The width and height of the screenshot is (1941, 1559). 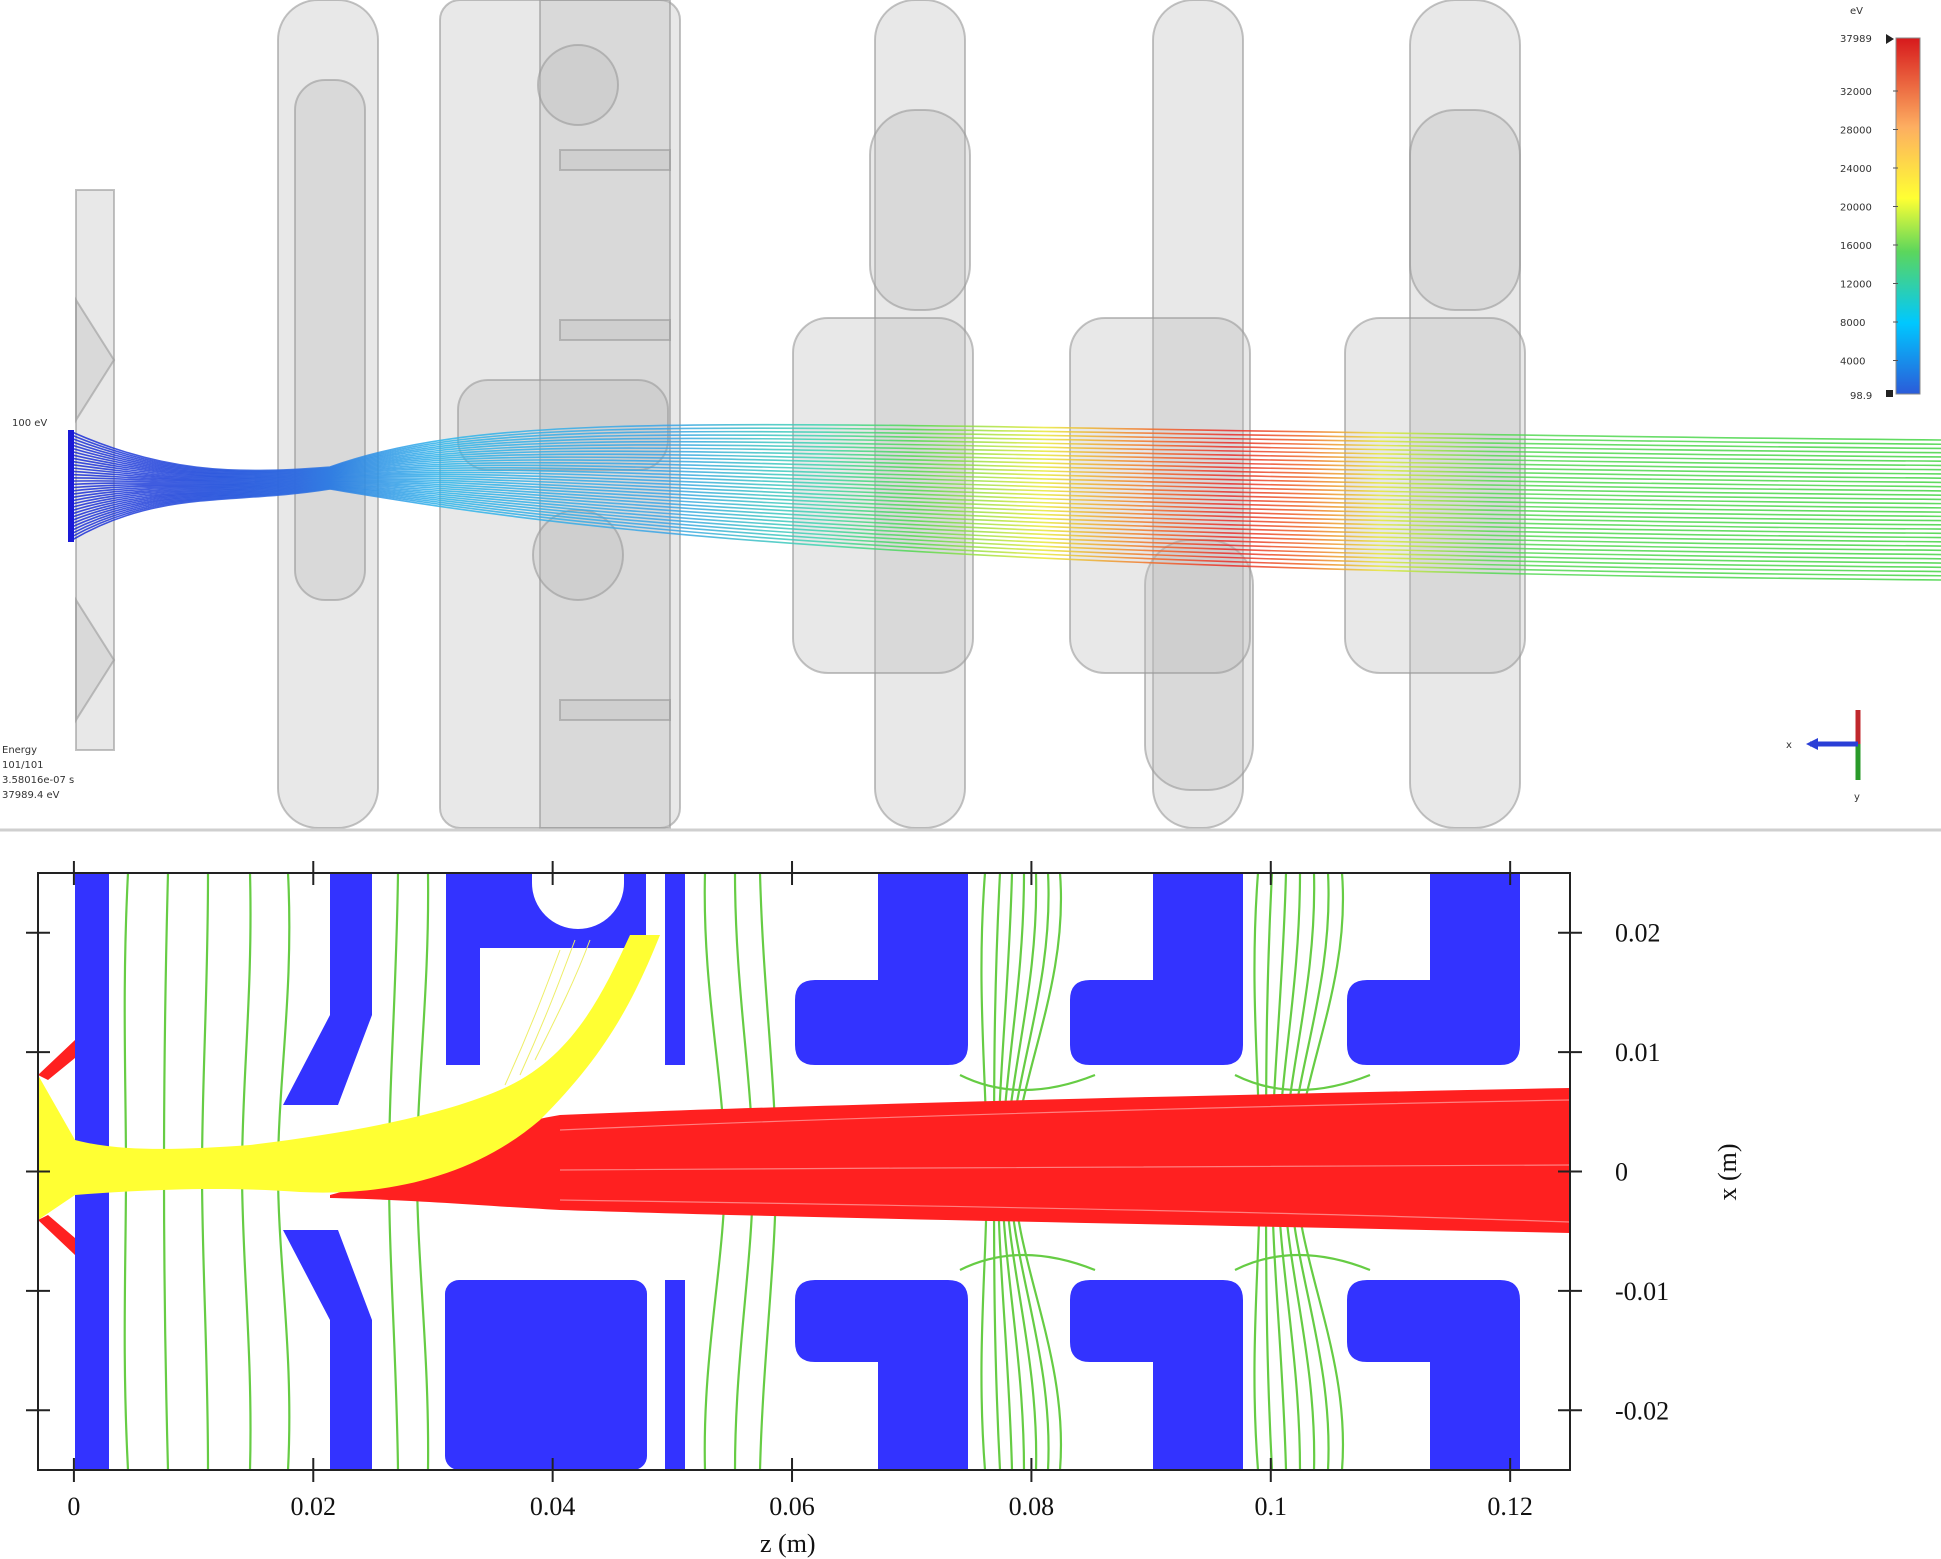 What do you see at coordinates (23, 765) in the screenshot?
I see `info-line-2: 101/101` at bounding box center [23, 765].